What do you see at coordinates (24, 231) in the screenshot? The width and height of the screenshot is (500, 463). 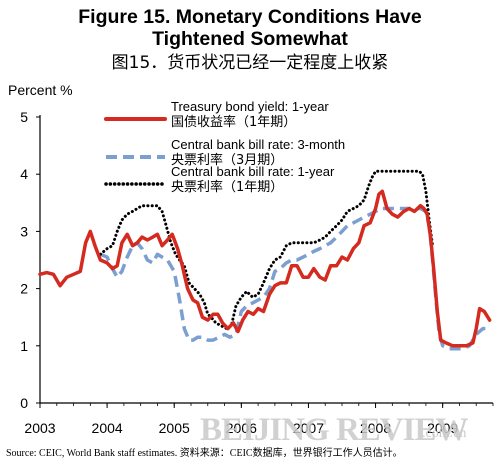 I see `y-tick-label: 3` at bounding box center [24, 231].